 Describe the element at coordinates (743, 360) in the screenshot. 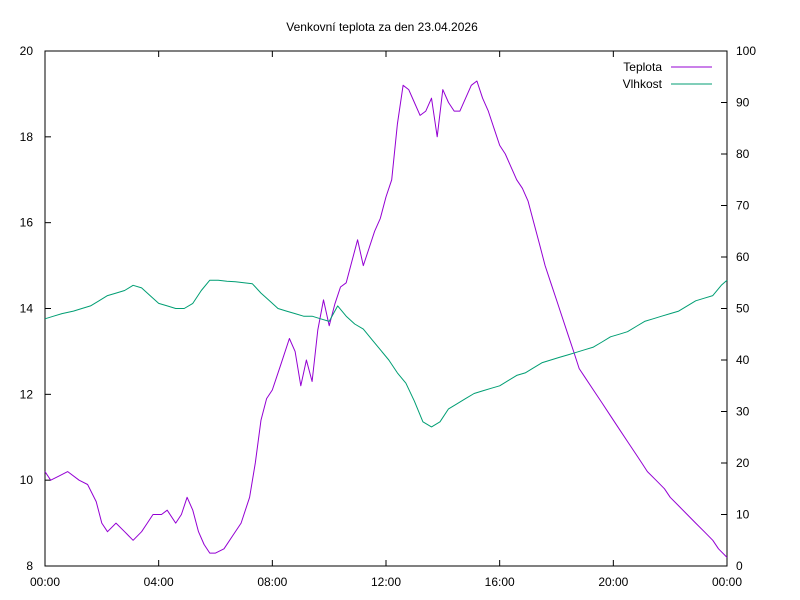

I see `y2-tick-label: 40` at that location.